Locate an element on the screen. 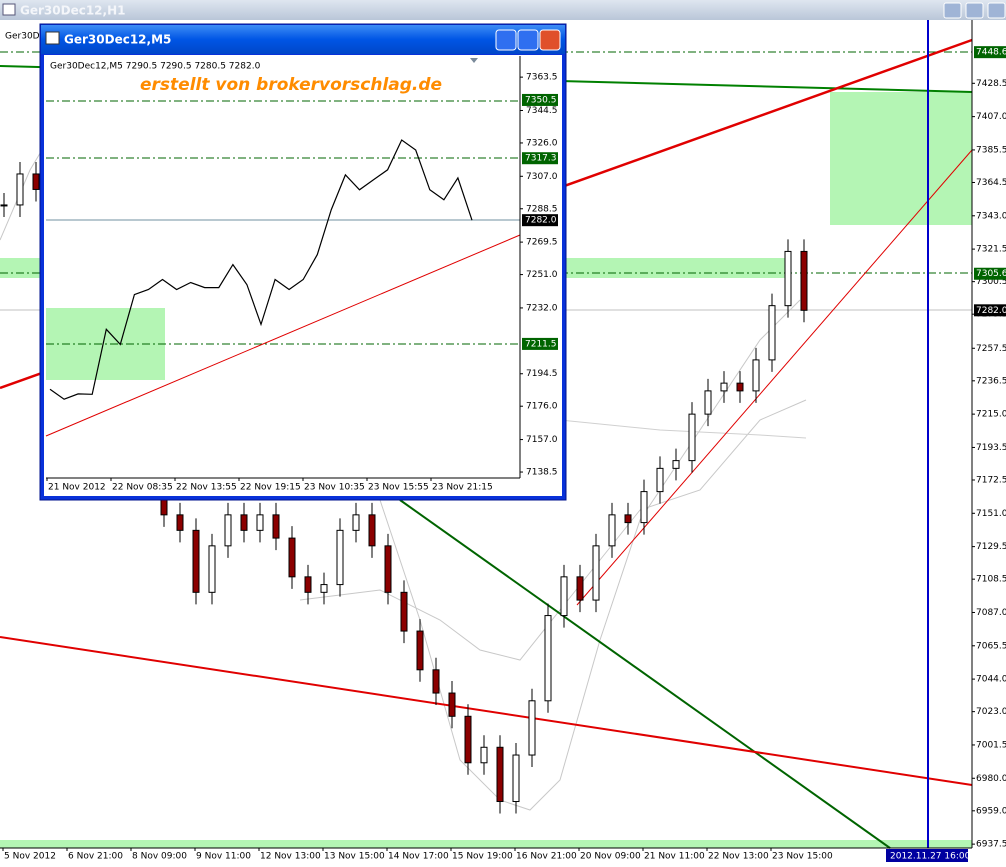  y-tick-label: 7236.5 is located at coordinates (991, 381).